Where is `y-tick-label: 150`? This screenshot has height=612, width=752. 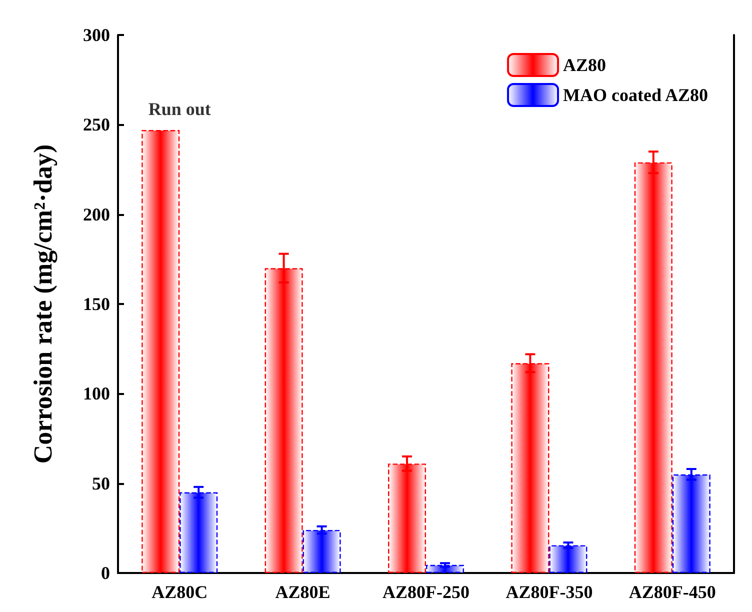
y-tick-label: 150 is located at coordinates (96, 304).